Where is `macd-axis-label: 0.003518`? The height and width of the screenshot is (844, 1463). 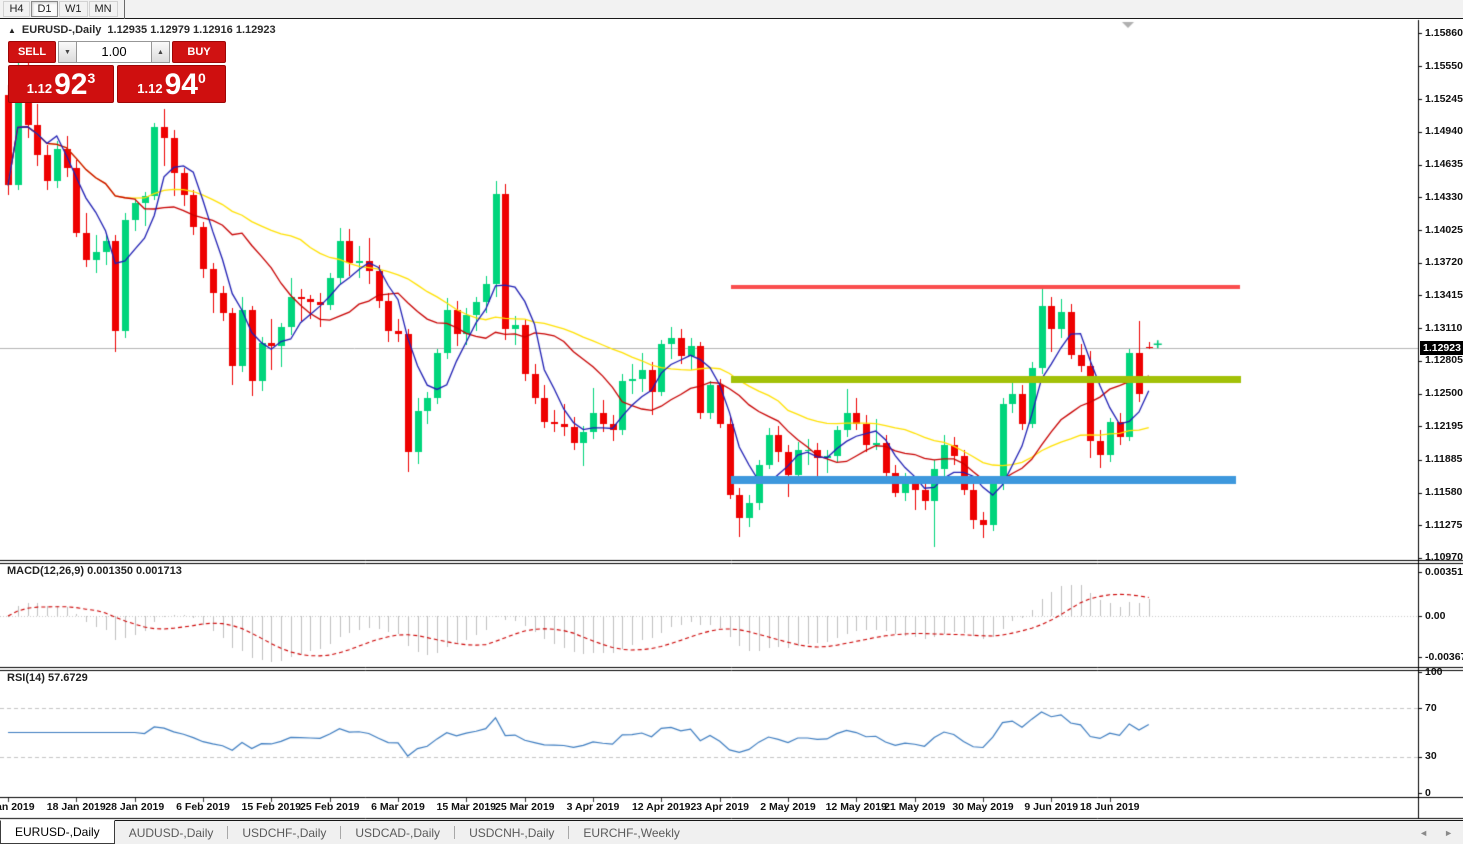 macd-axis-label: 0.003518 is located at coordinates (1444, 572).